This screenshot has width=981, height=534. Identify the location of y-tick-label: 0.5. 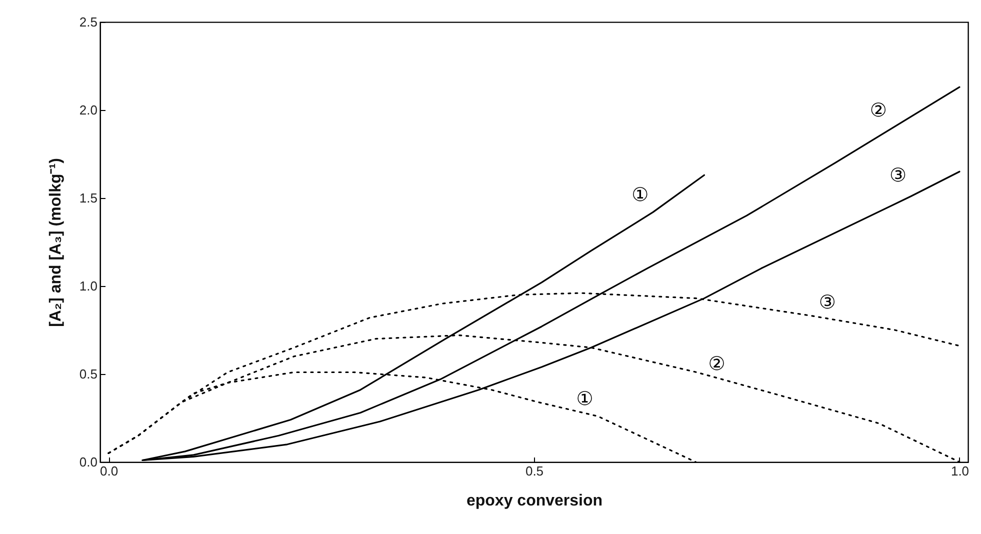
(88, 374).